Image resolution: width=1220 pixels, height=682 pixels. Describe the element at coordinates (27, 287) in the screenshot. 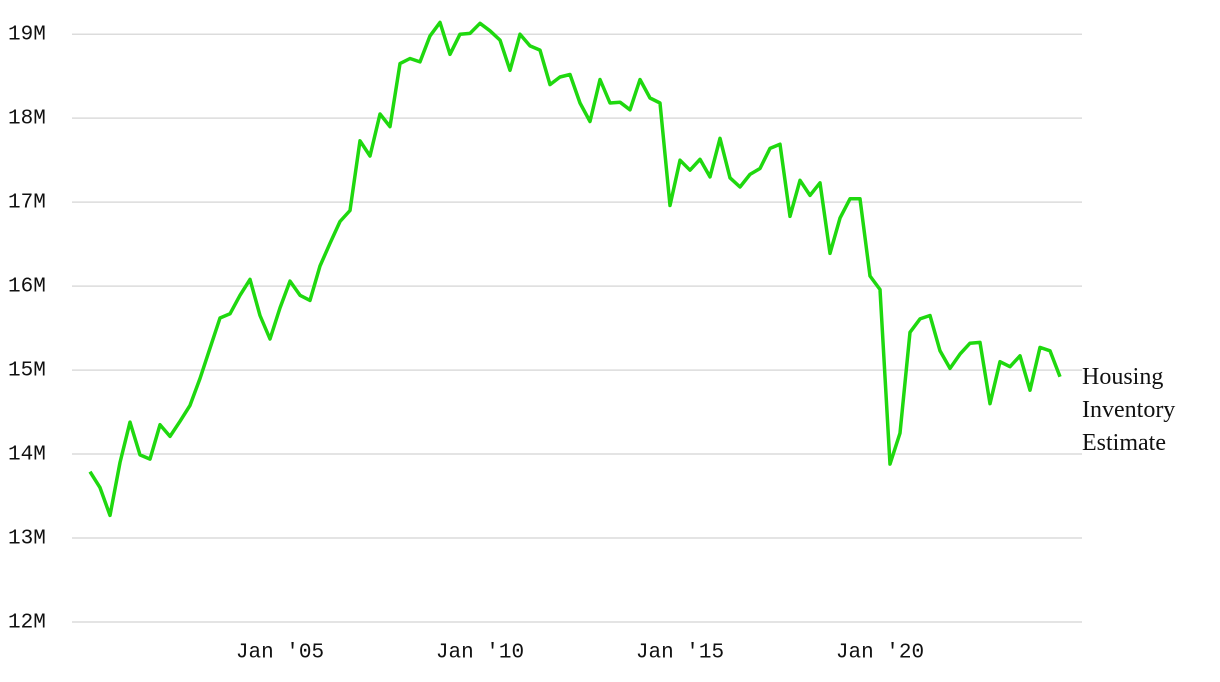

I see `y-tick-label: 16M` at that location.